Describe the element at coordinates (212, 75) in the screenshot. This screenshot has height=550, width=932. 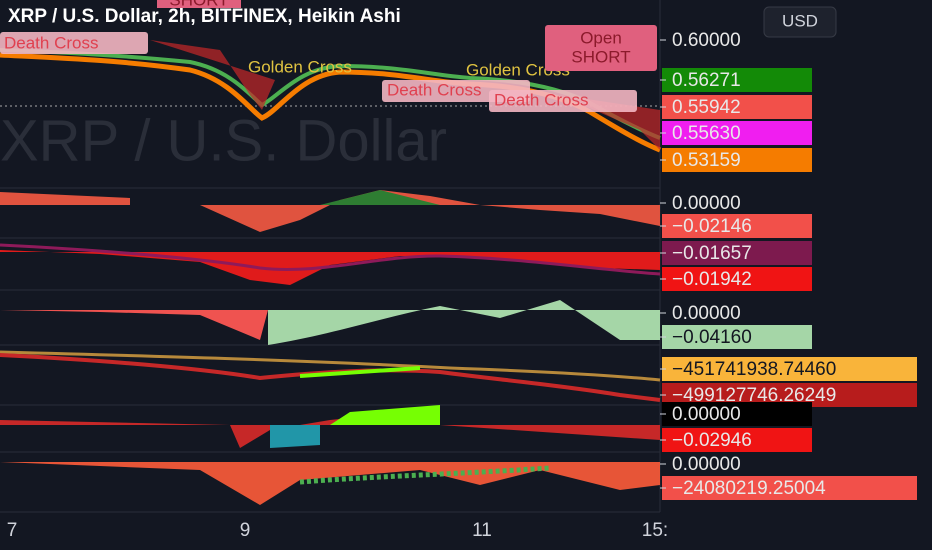
I see `cloud` at that location.